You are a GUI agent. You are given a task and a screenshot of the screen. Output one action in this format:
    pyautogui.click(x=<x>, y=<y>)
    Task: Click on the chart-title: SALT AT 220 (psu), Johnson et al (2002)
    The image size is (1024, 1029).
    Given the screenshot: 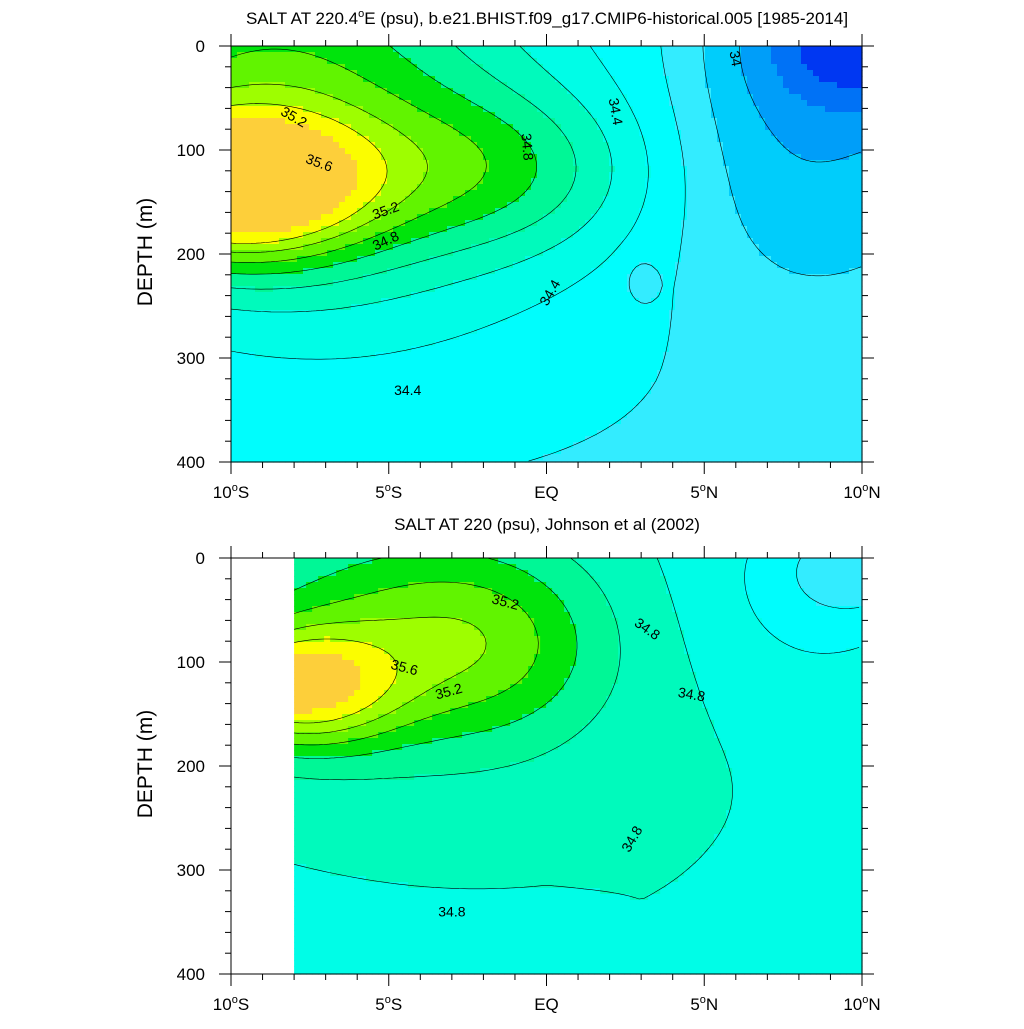 What is the action you would take?
    pyautogui.click(x=547, y=524)
    